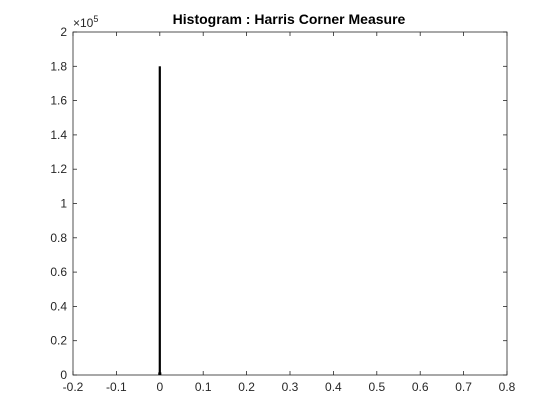 The width and height of the screenshot is (560, 420). I want to click on x-tick-label: 0.5, so click(376, 387).